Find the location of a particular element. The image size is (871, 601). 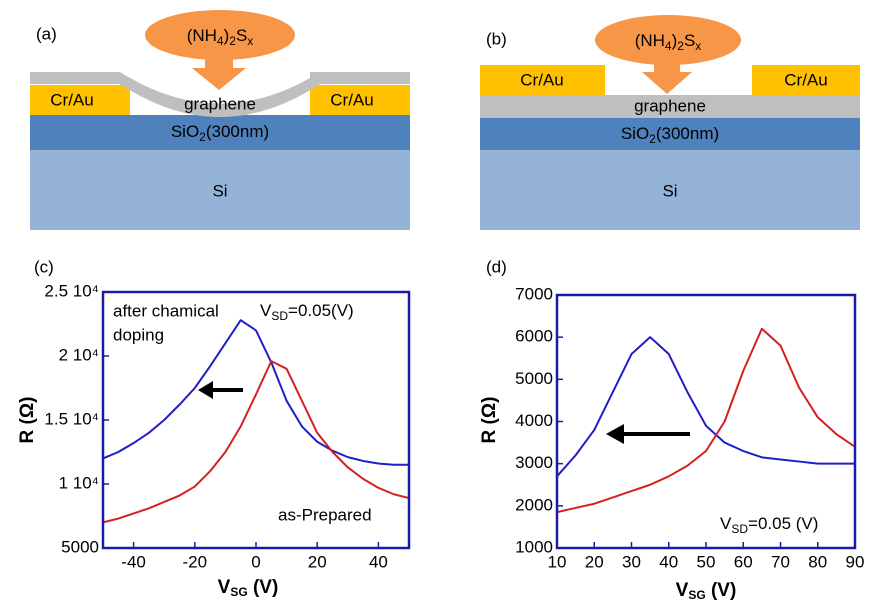

x-tick-label: 30 is located at coordinates (631, 561).